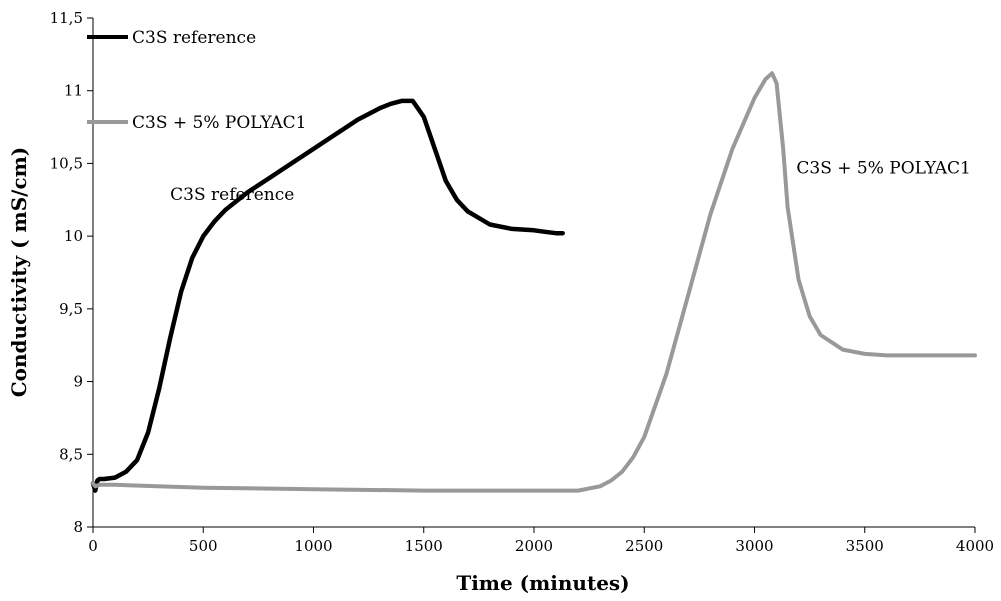 The height and width of the screenshot is (601, 1001). Describe the element at coordinates (196, 80) in the screenshot. I see `legend: C3S reference C3S + 5% POLYAC1` at that location.